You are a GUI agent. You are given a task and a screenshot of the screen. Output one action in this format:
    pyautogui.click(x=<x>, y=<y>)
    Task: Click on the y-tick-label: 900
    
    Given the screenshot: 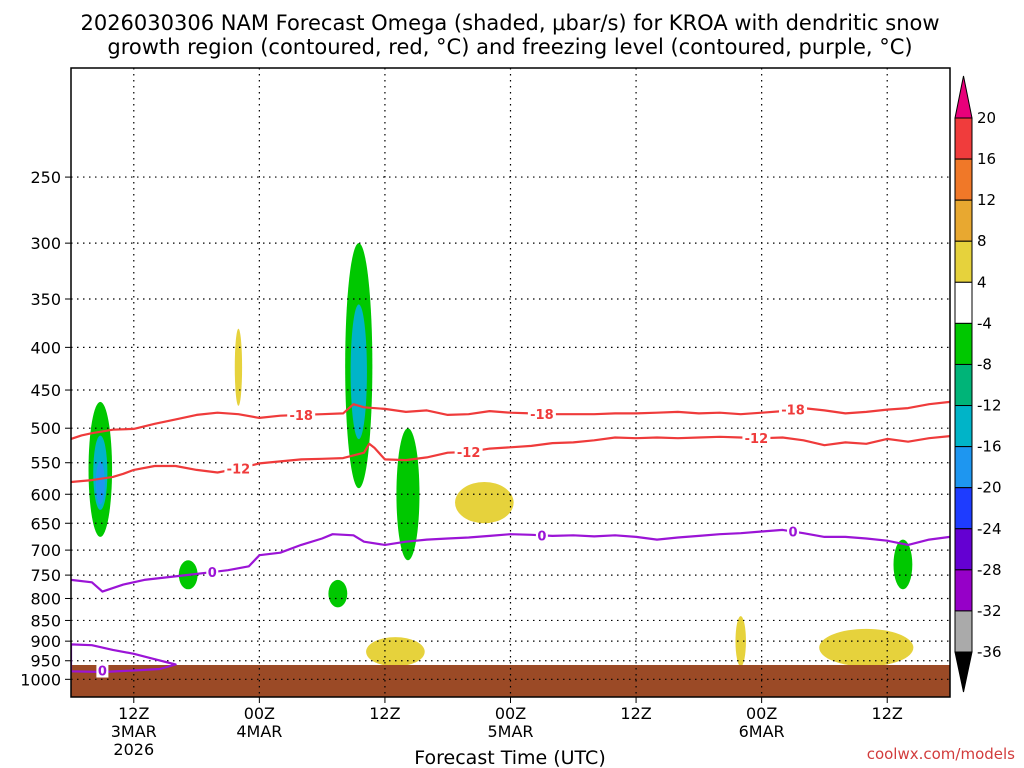 What is the action you would take?
    pyautogui.click(x=45, y=641)
    